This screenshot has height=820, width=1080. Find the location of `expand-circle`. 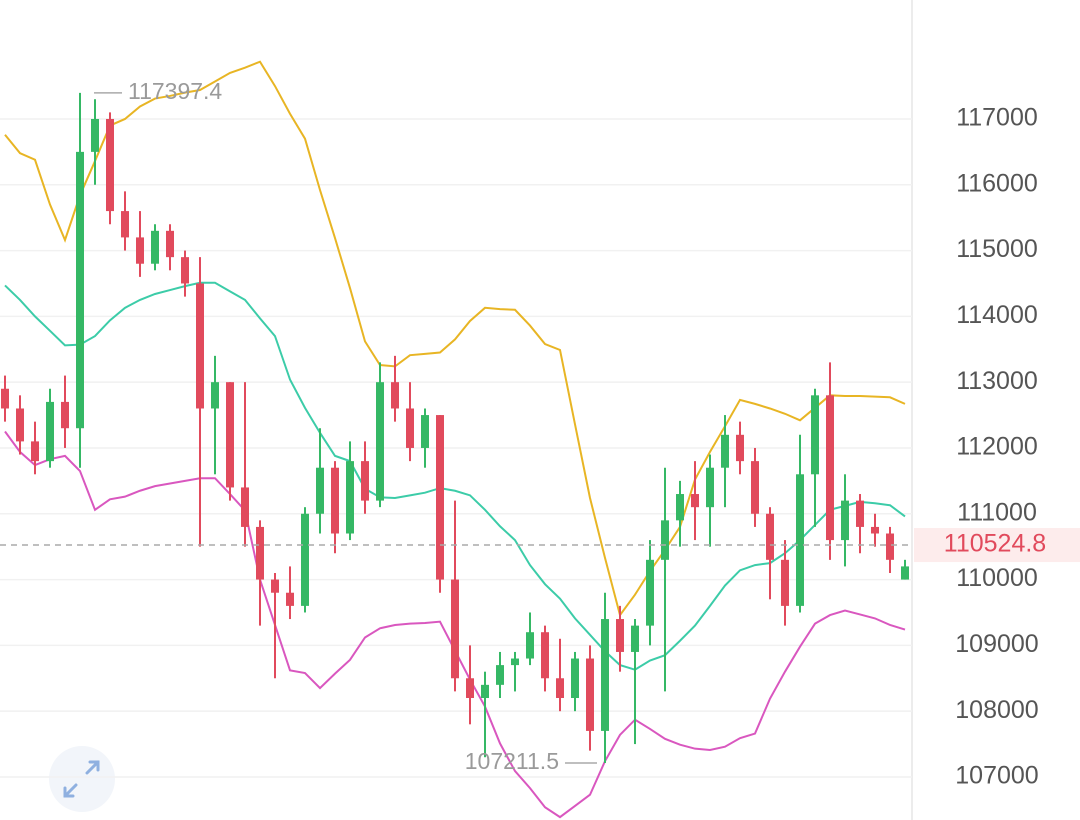

expand-circle is located at coordinates (82, 779).